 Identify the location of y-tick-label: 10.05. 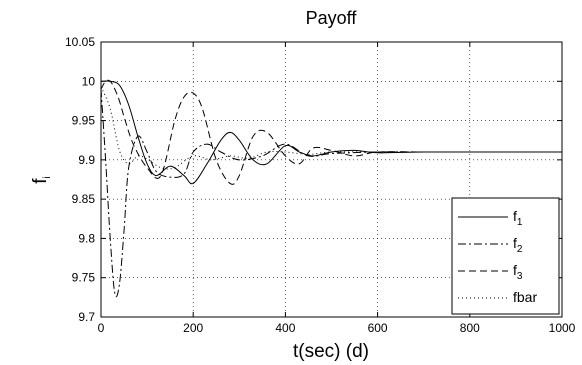
(80, 42).